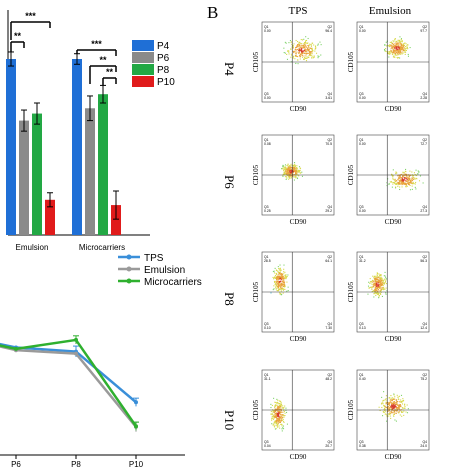 The image size is (474, 474). I want to click on bar-microcarriers-p6, so click(90, 171).